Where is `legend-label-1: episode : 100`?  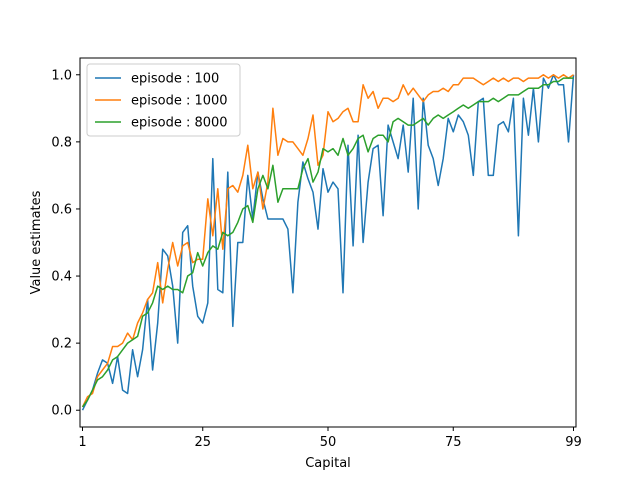
legend-label-1: episode : 100 is located at coordinates (175, 79).